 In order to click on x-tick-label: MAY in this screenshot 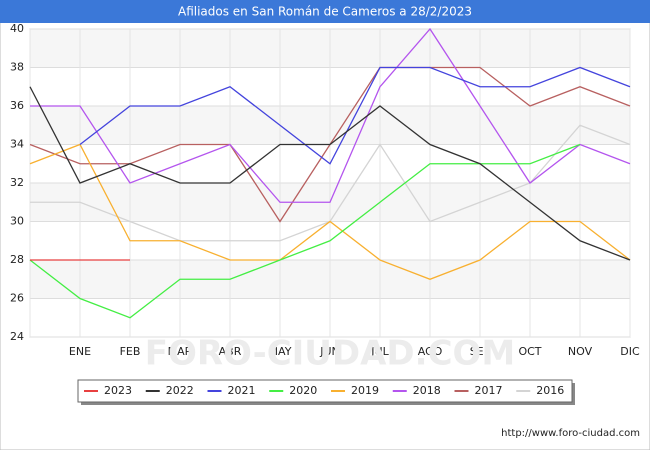, I will do `click(280, 351)`.